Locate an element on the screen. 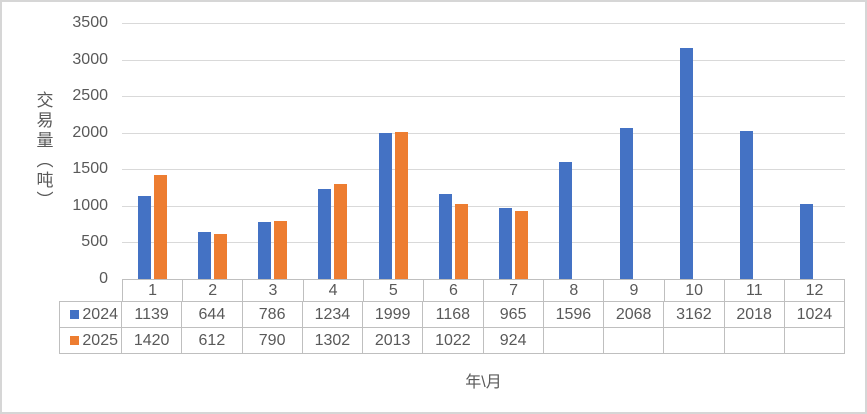 The height and width of the screenshot is (414, 867). table-cell-2024-month-8: 1596 is located at coordinates (573, 315).